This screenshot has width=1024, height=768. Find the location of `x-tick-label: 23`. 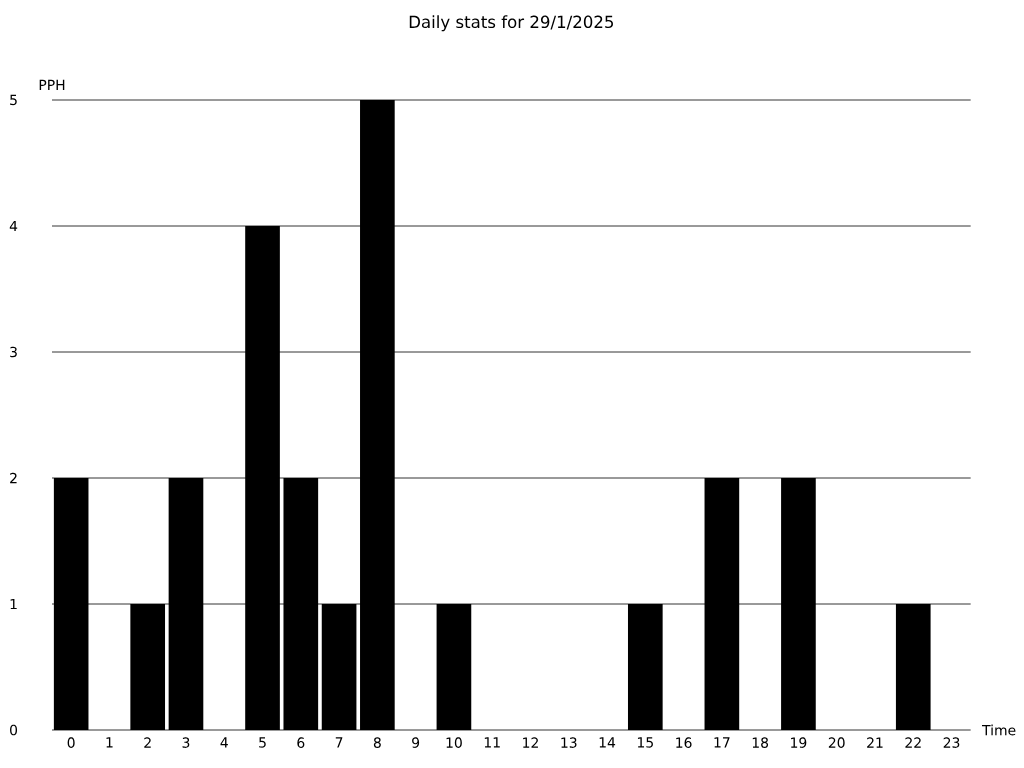

x-tick-label: 23 is located at coordinates (951, 742).